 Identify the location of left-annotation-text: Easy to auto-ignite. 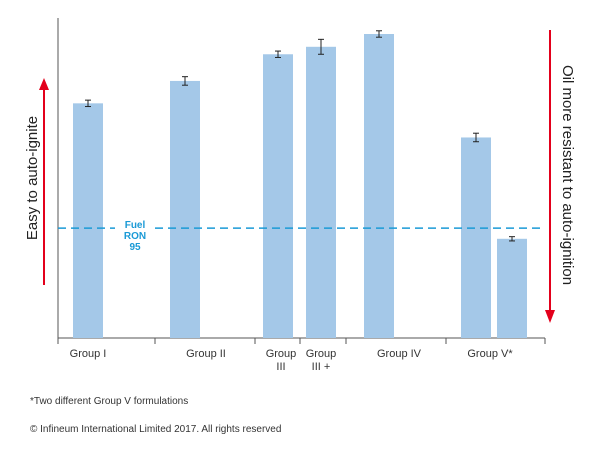
(32, 178).